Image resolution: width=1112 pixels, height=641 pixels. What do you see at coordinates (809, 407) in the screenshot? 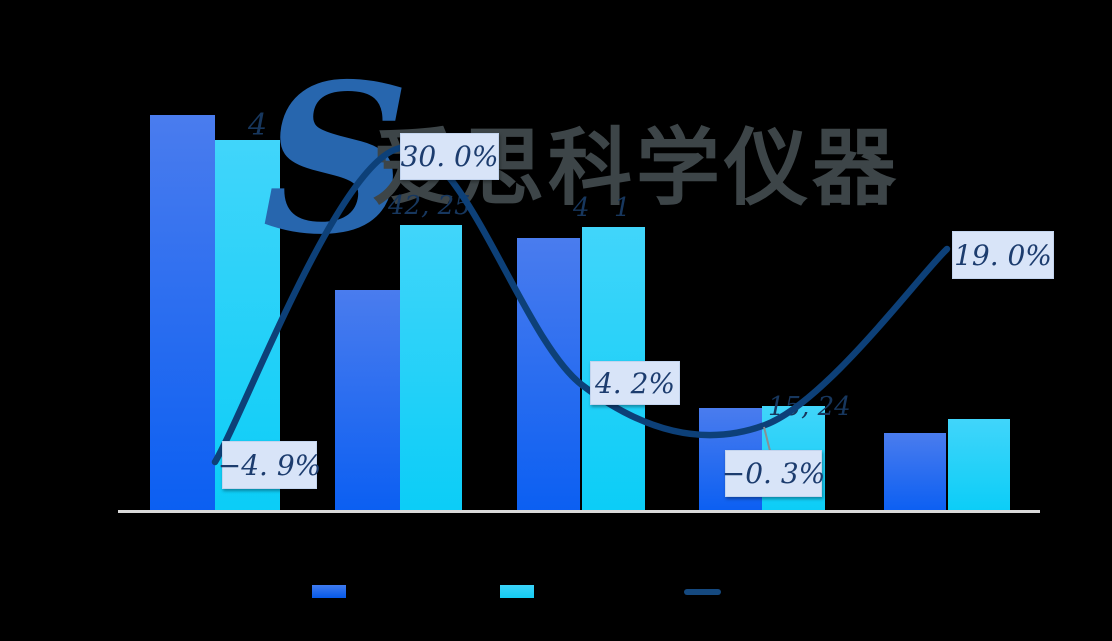
I see `bar-value-fragment-group4: 15, 24` at bounding box center [809, 407].